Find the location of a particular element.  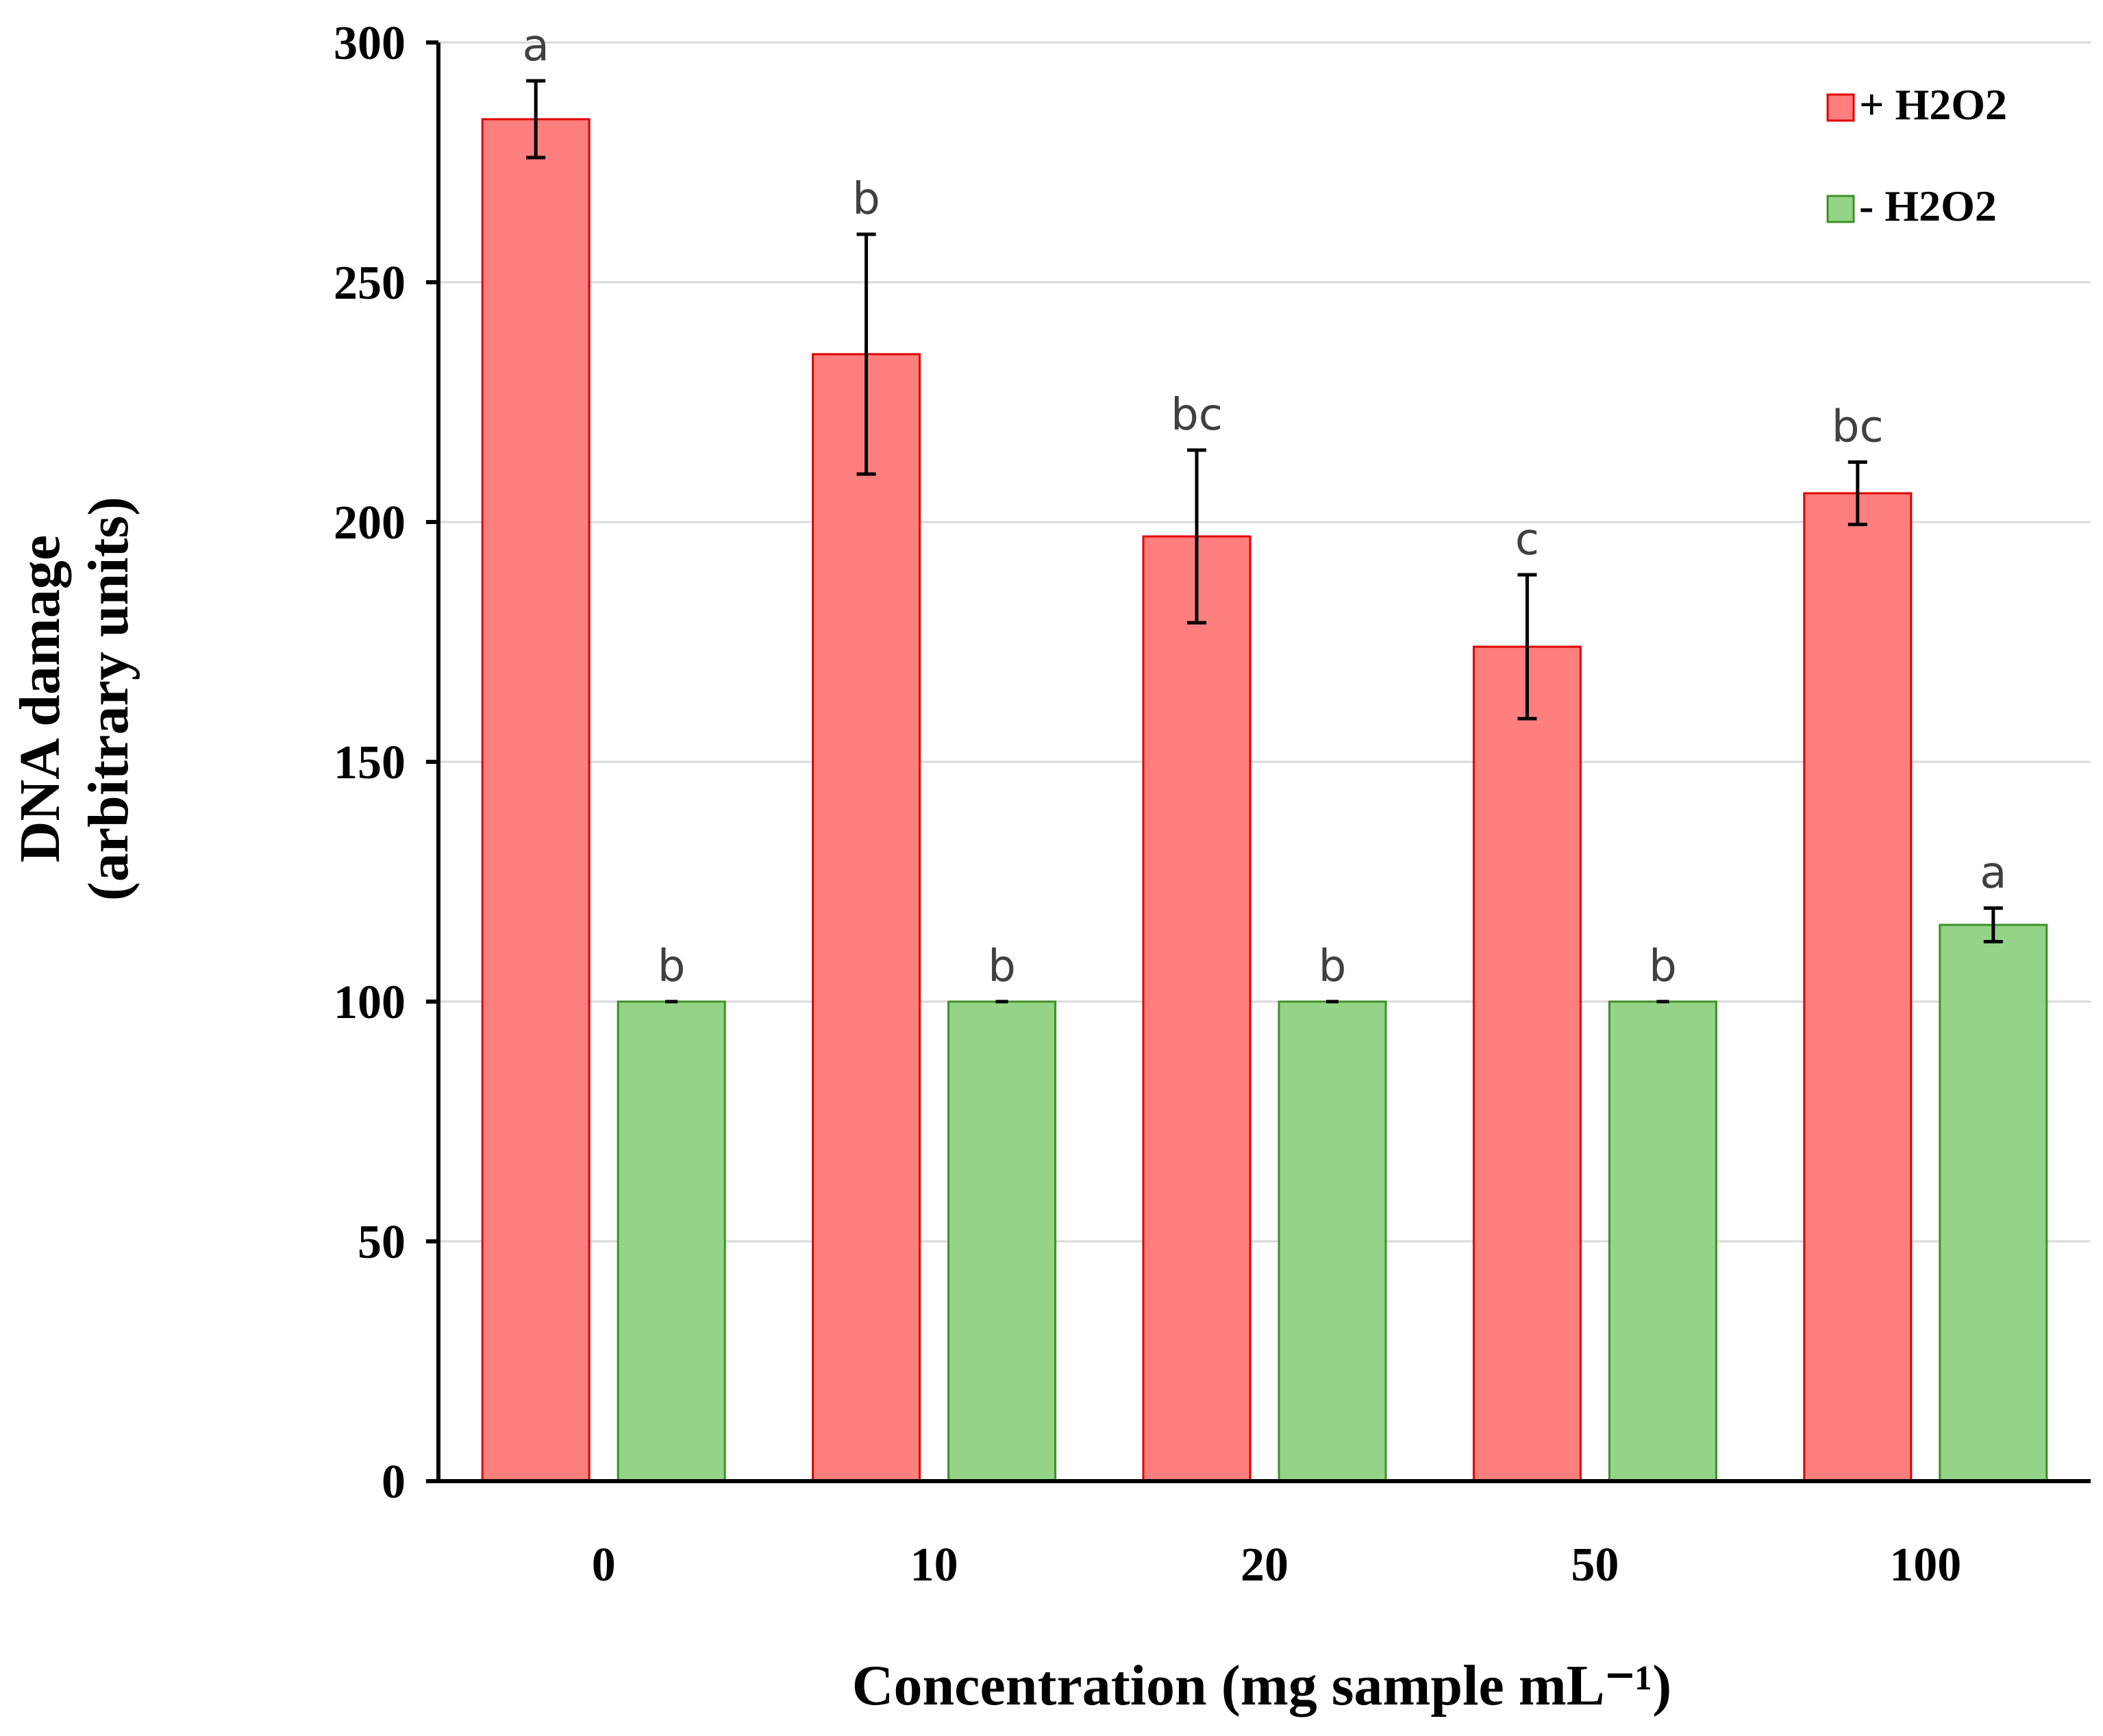

y-tick-label-0: 0 is located at coordinates (394, 1482).